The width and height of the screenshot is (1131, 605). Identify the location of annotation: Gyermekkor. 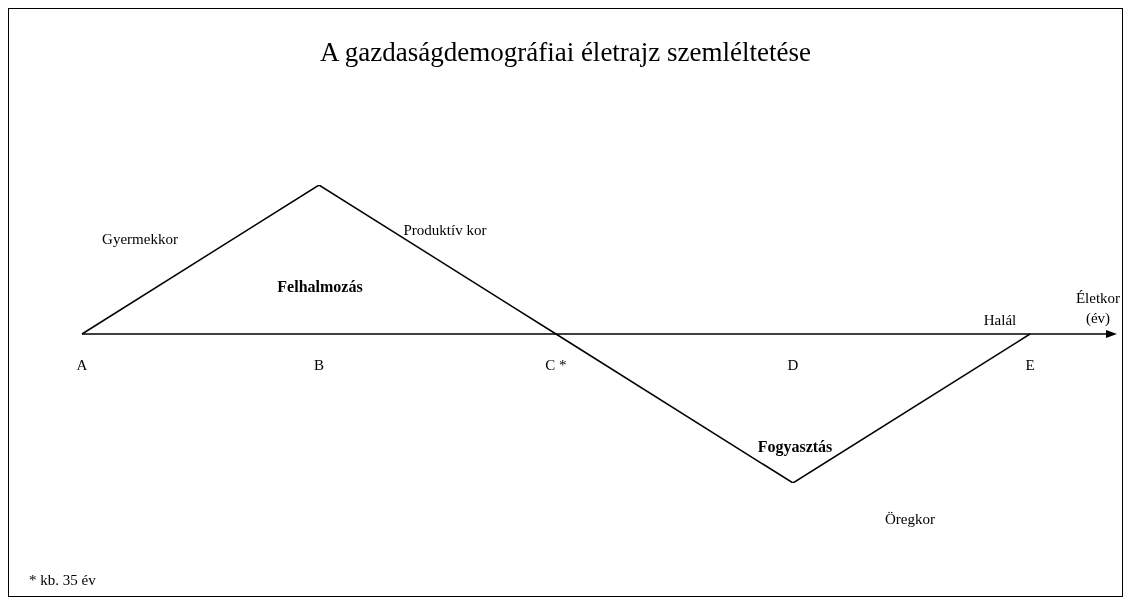
(140, 239).